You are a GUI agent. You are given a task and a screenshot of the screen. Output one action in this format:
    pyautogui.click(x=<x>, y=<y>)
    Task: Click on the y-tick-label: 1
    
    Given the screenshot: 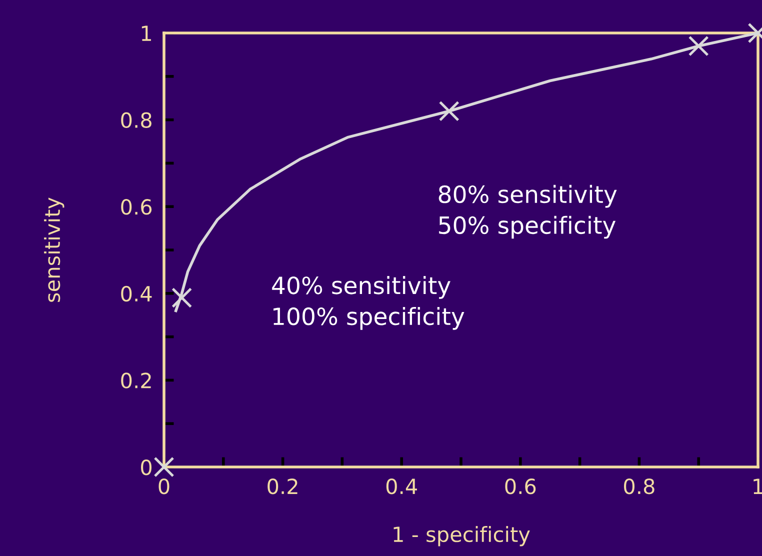 What is the action you would take?
    pyautogui.click(x=146, y=33)
    